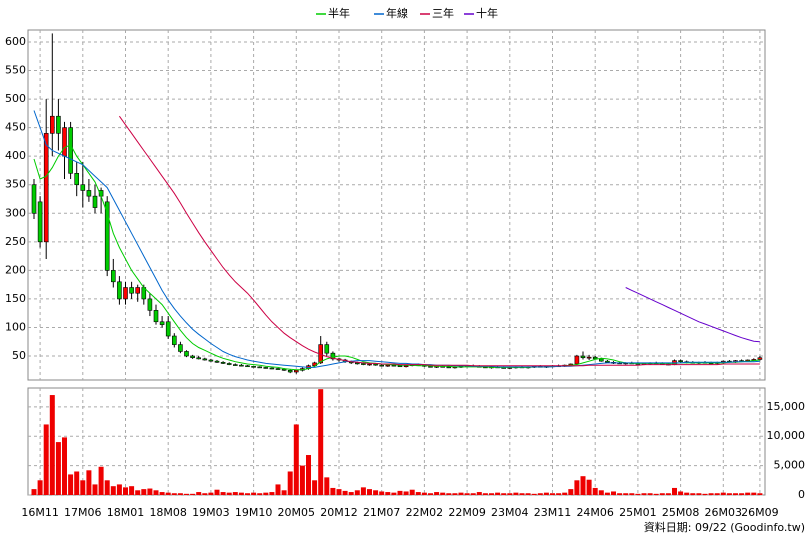  Describe the element at coordinates (168, 512) in the screenshot. I see `x-tick-label: 18M08` at that location.